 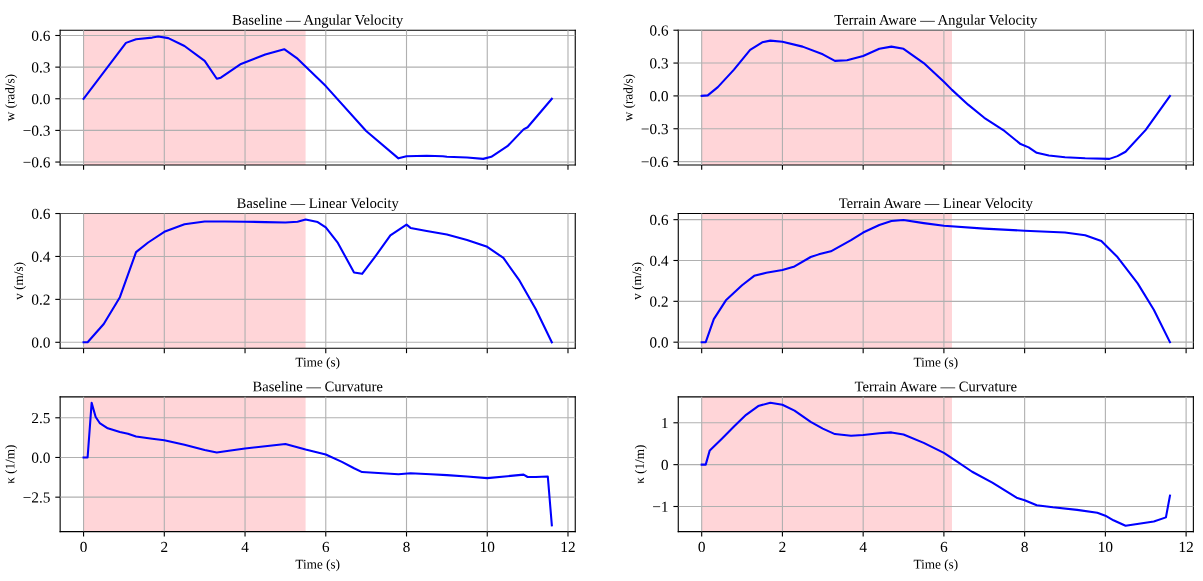 What do you see at coordinates (665, 423) in the screenshot?
I see `y-tick-label: 1` at bounding box center [665, 423].